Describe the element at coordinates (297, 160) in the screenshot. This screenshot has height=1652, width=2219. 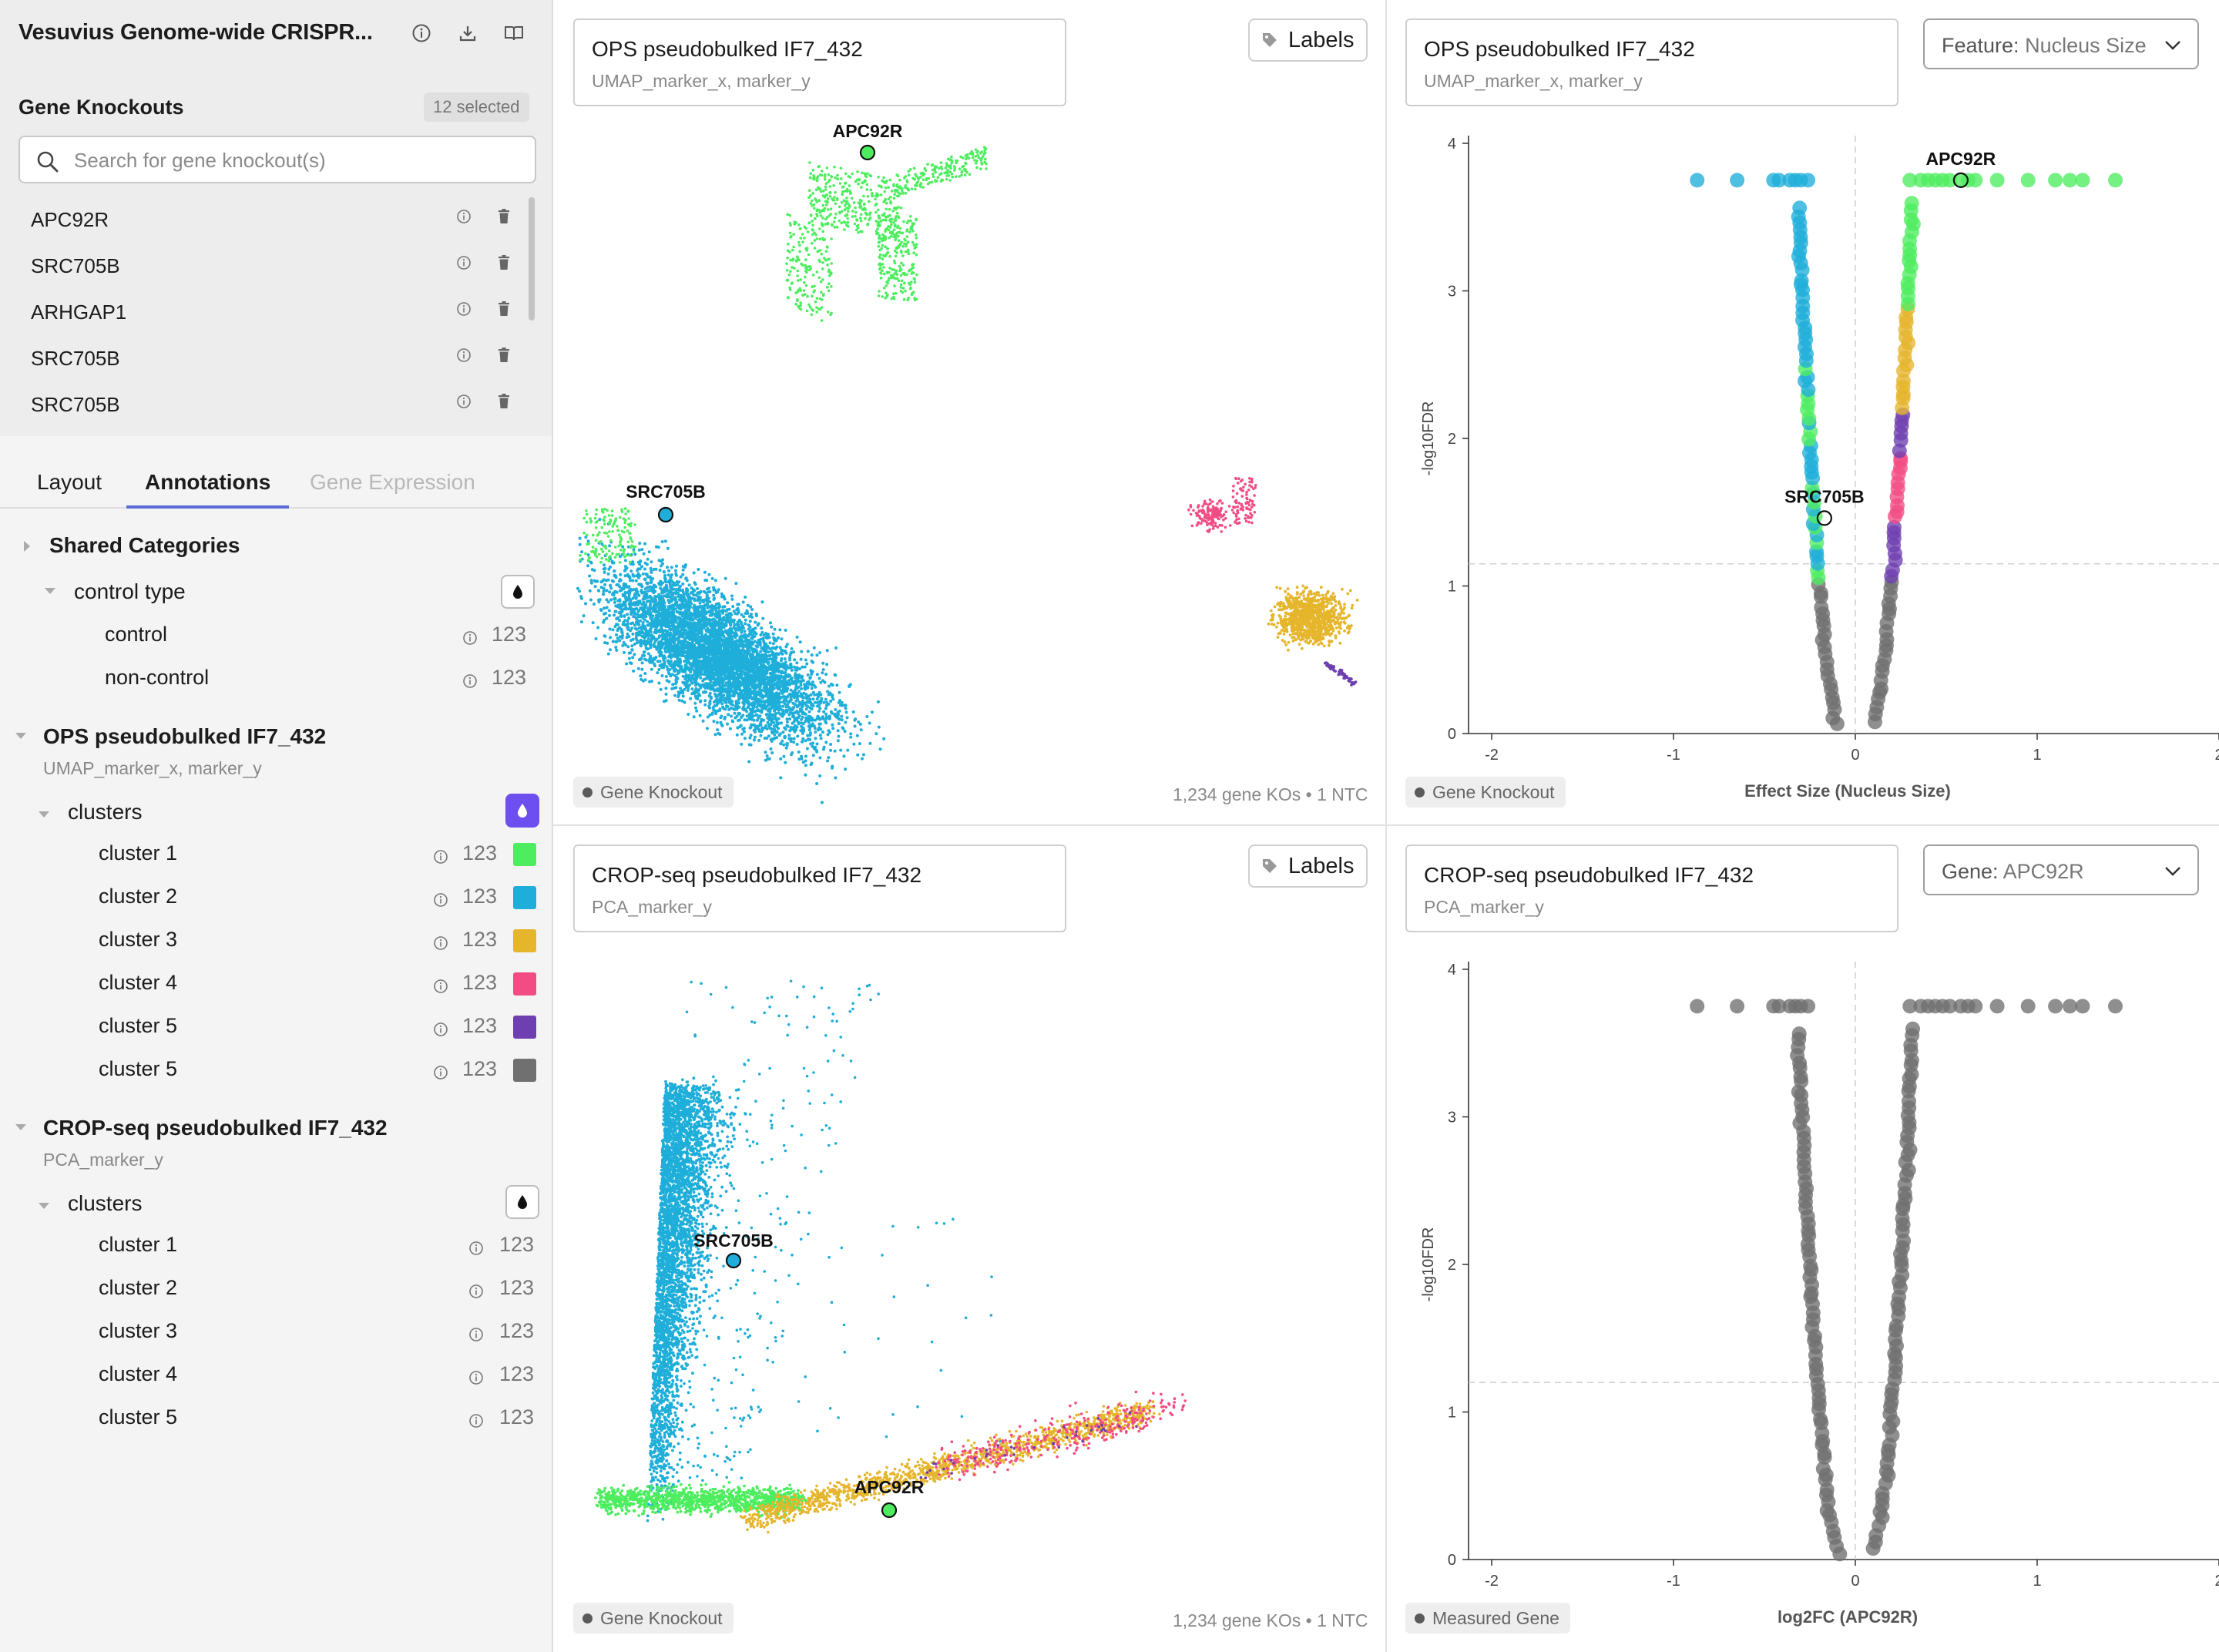
I see `search-input` at that location.